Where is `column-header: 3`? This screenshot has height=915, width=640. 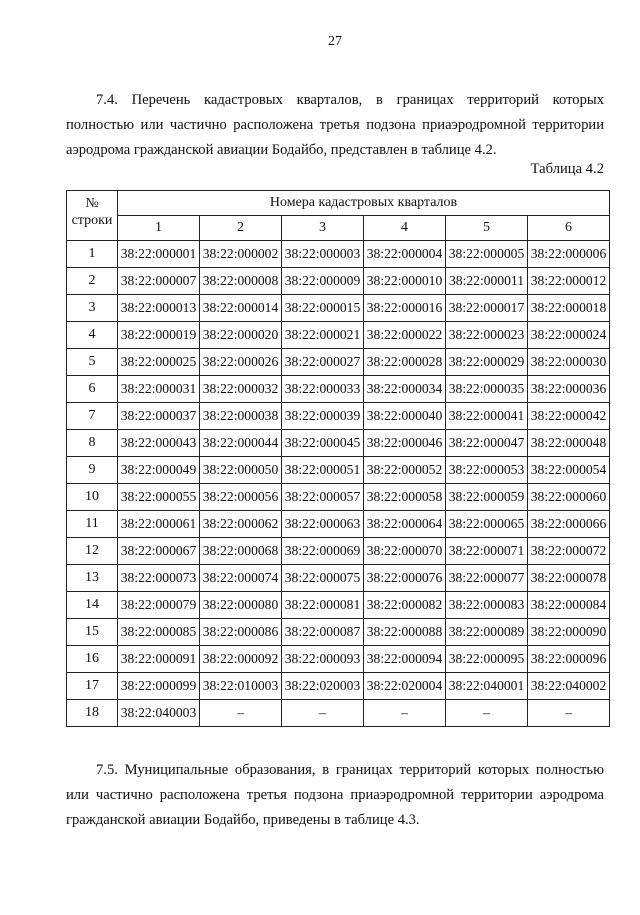
column-header: 3 is located at coordinates (322, 228).